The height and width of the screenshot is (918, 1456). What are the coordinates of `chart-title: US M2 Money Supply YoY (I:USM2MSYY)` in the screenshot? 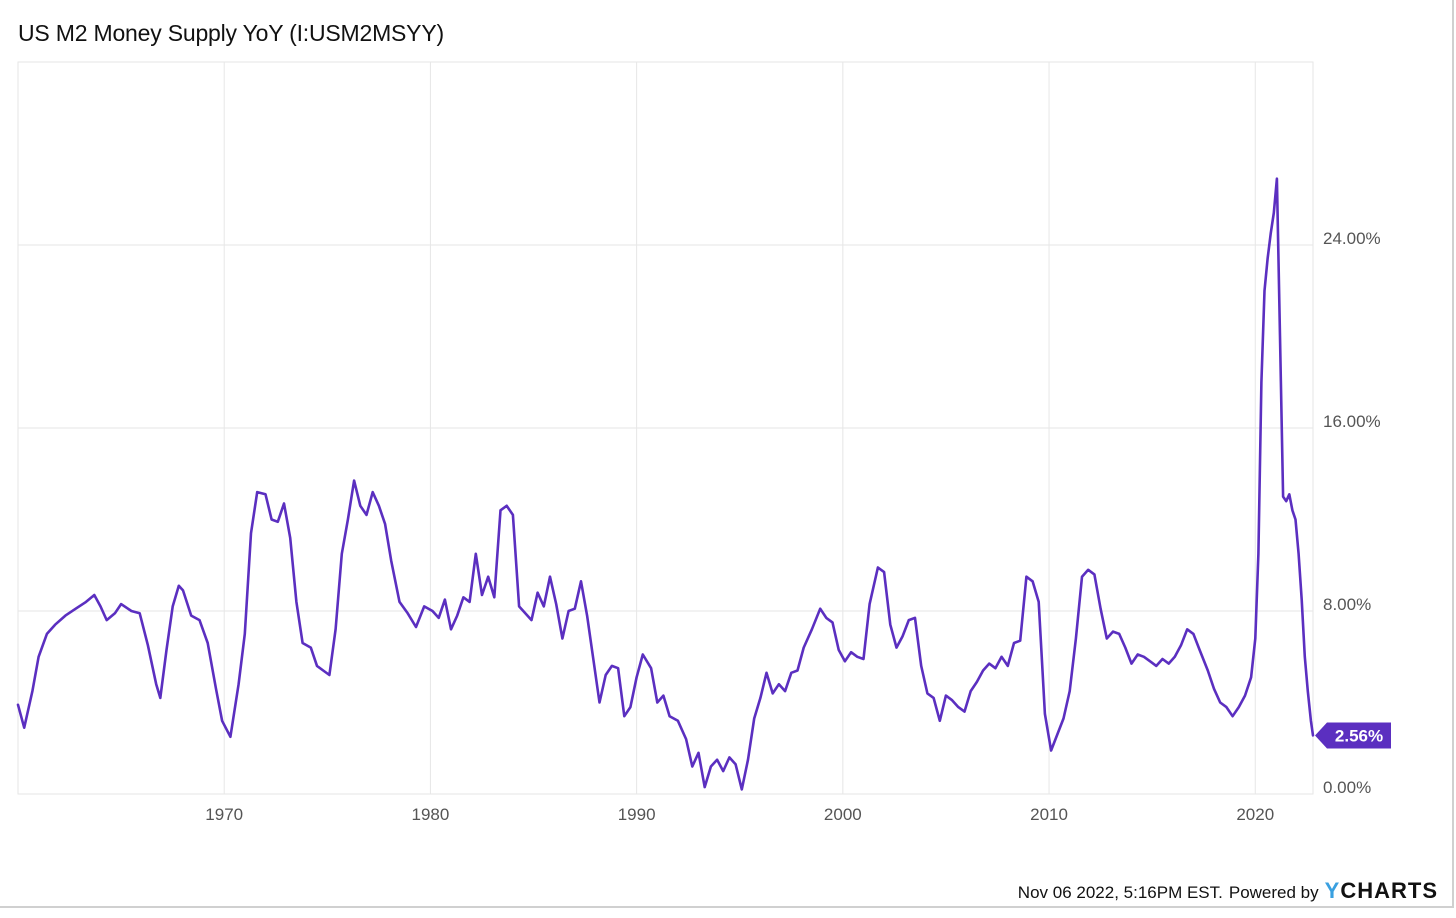 It's located at (231, 33).